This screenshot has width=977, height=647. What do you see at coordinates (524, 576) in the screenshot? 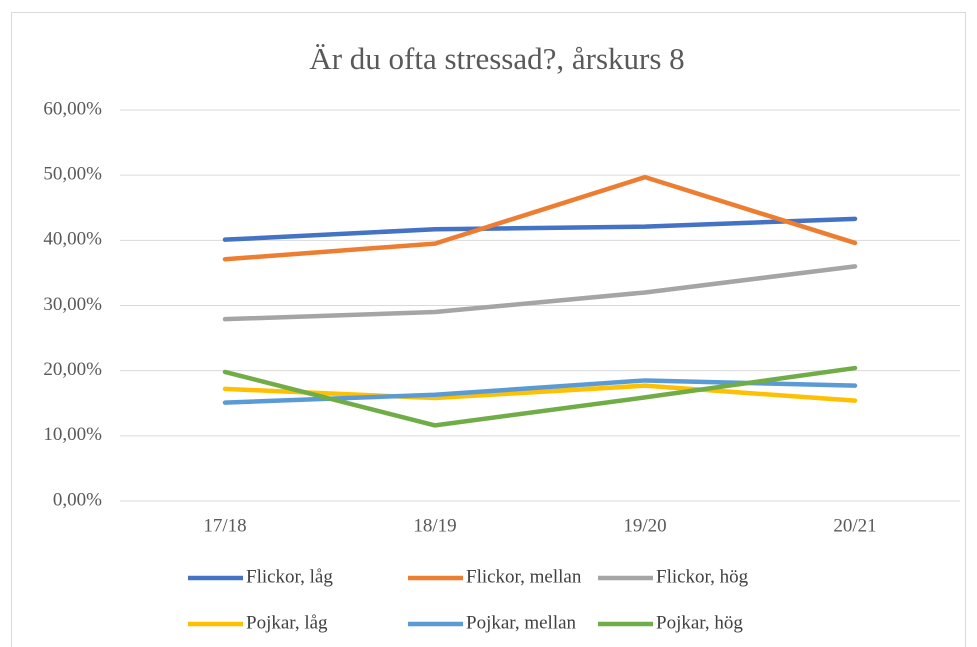
I see `legend-label: Flickor, mellan` at bounding box center [524, 576].